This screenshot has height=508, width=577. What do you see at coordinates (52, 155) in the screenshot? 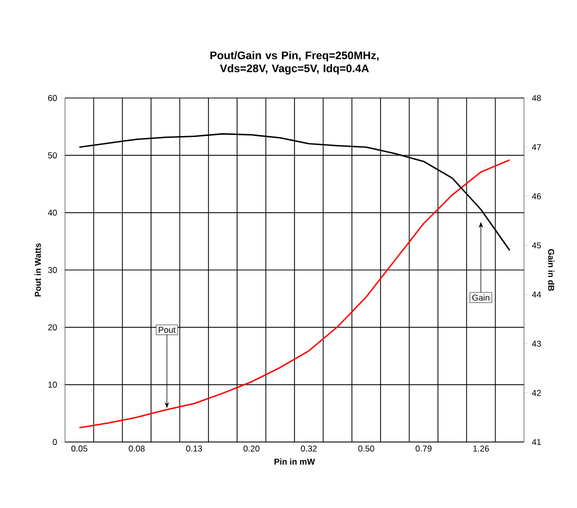
I see `y-tick-label: 50` at bounding box center [52, 155].